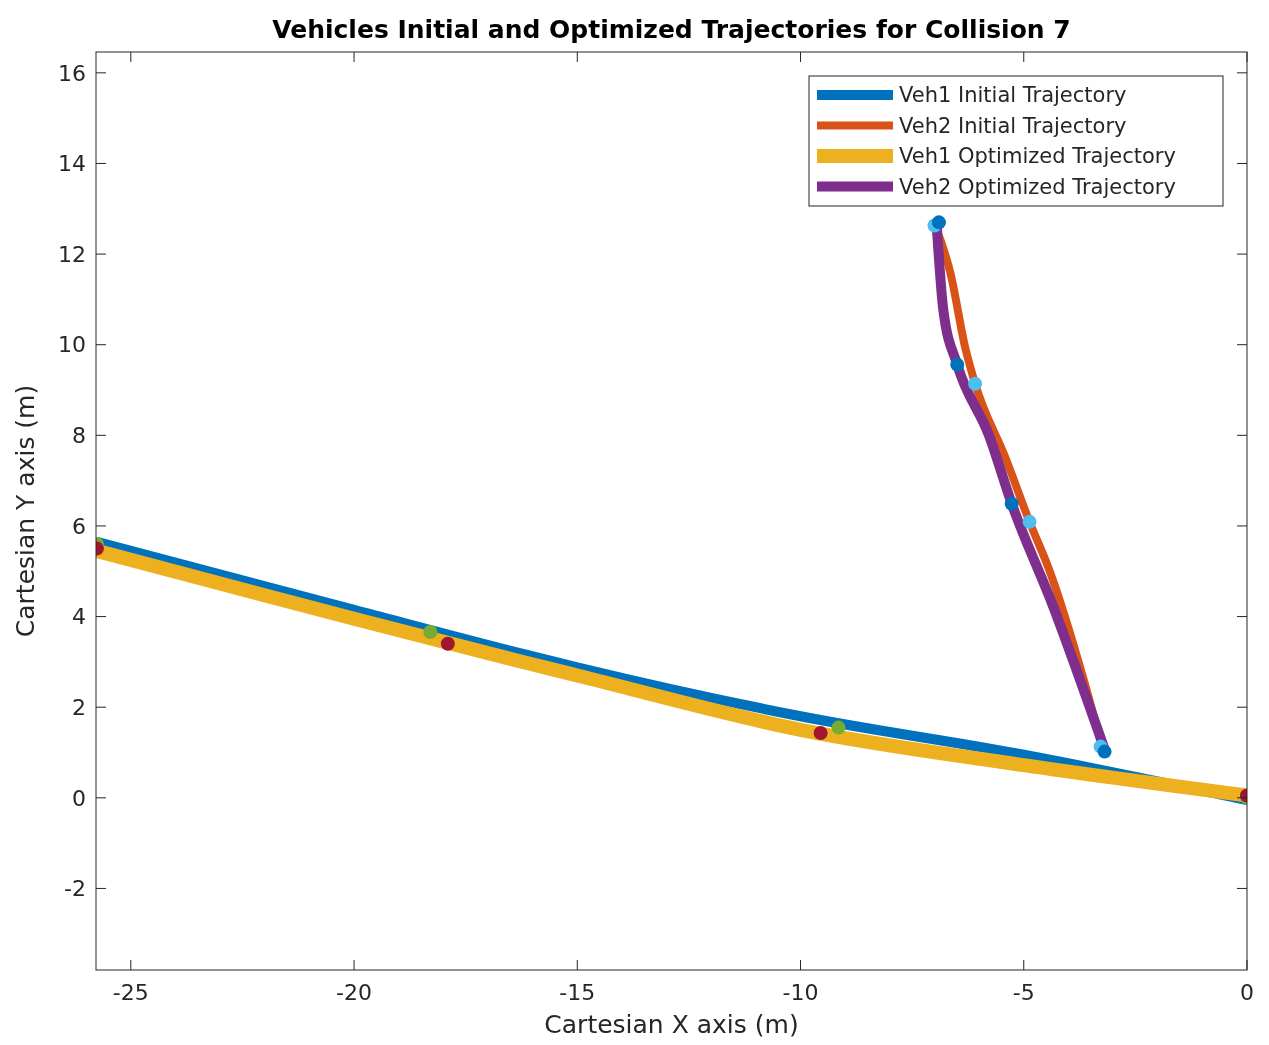 The width and height of the screenshot is (1269, 1045). I want to click on y-tick-label: 12, so click(72, 254).